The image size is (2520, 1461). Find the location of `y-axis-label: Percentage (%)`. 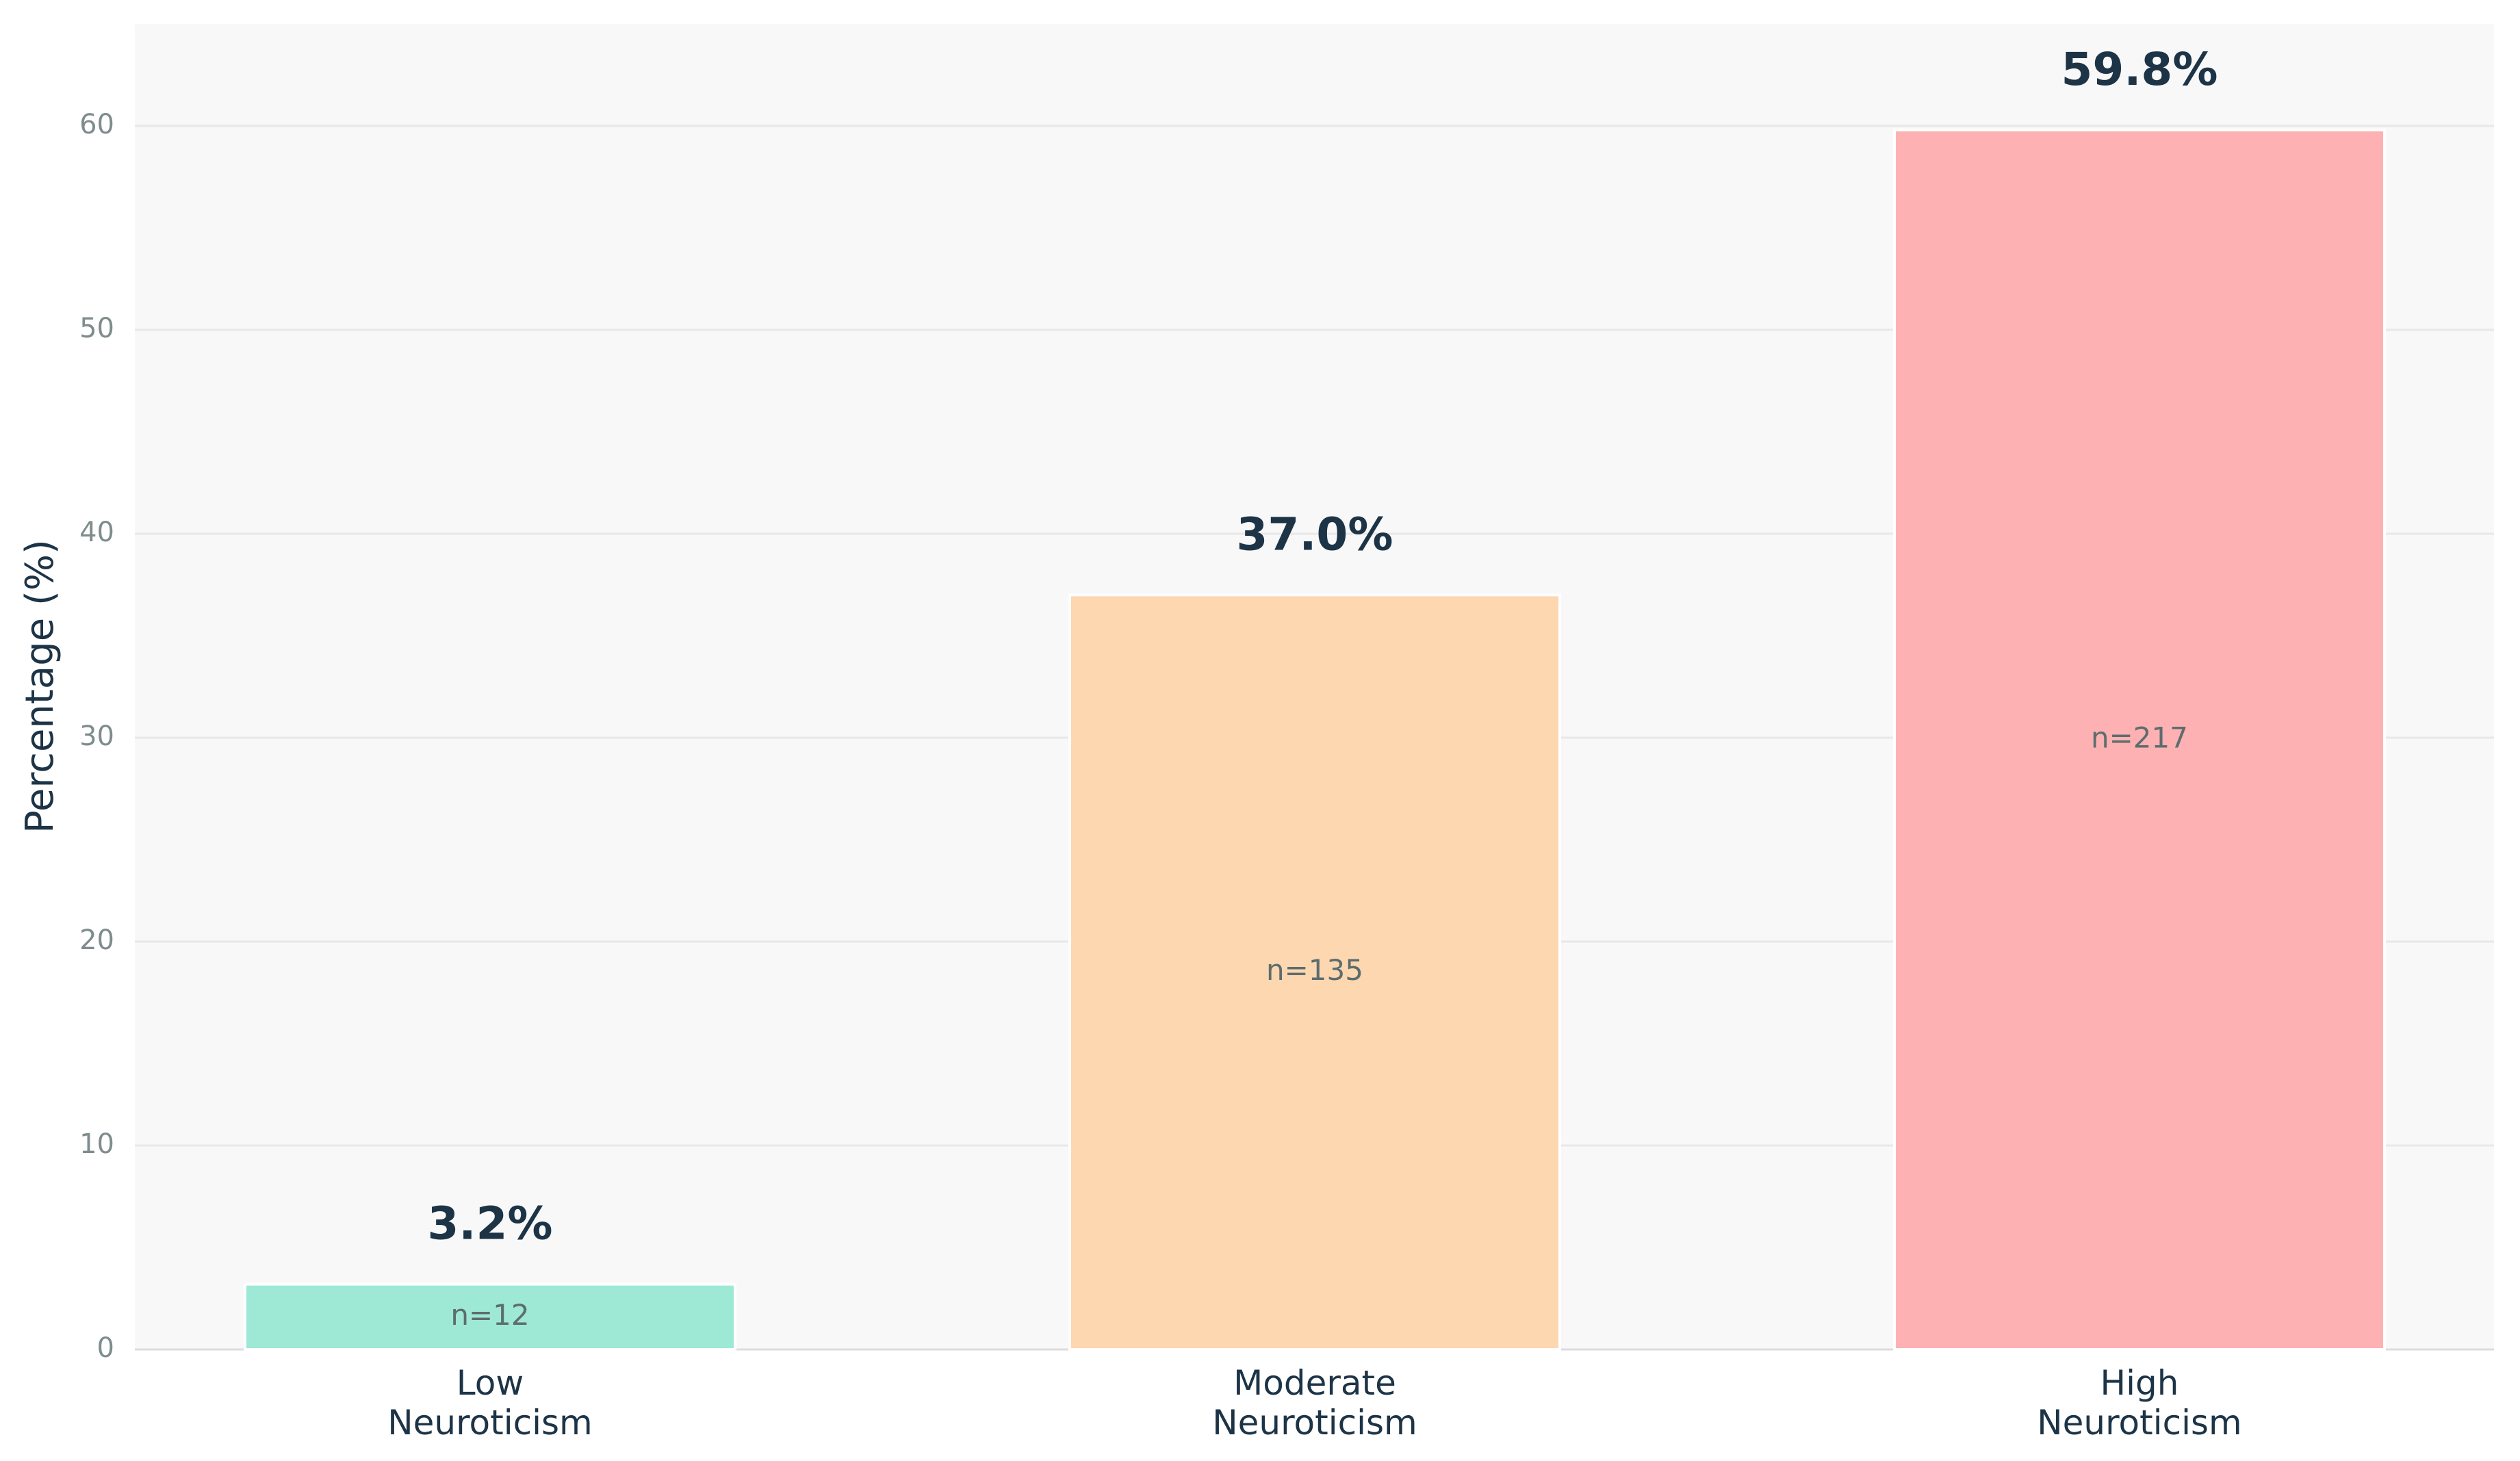

y-axis-label: Percentage (%) is located at coordinates (40, 686).